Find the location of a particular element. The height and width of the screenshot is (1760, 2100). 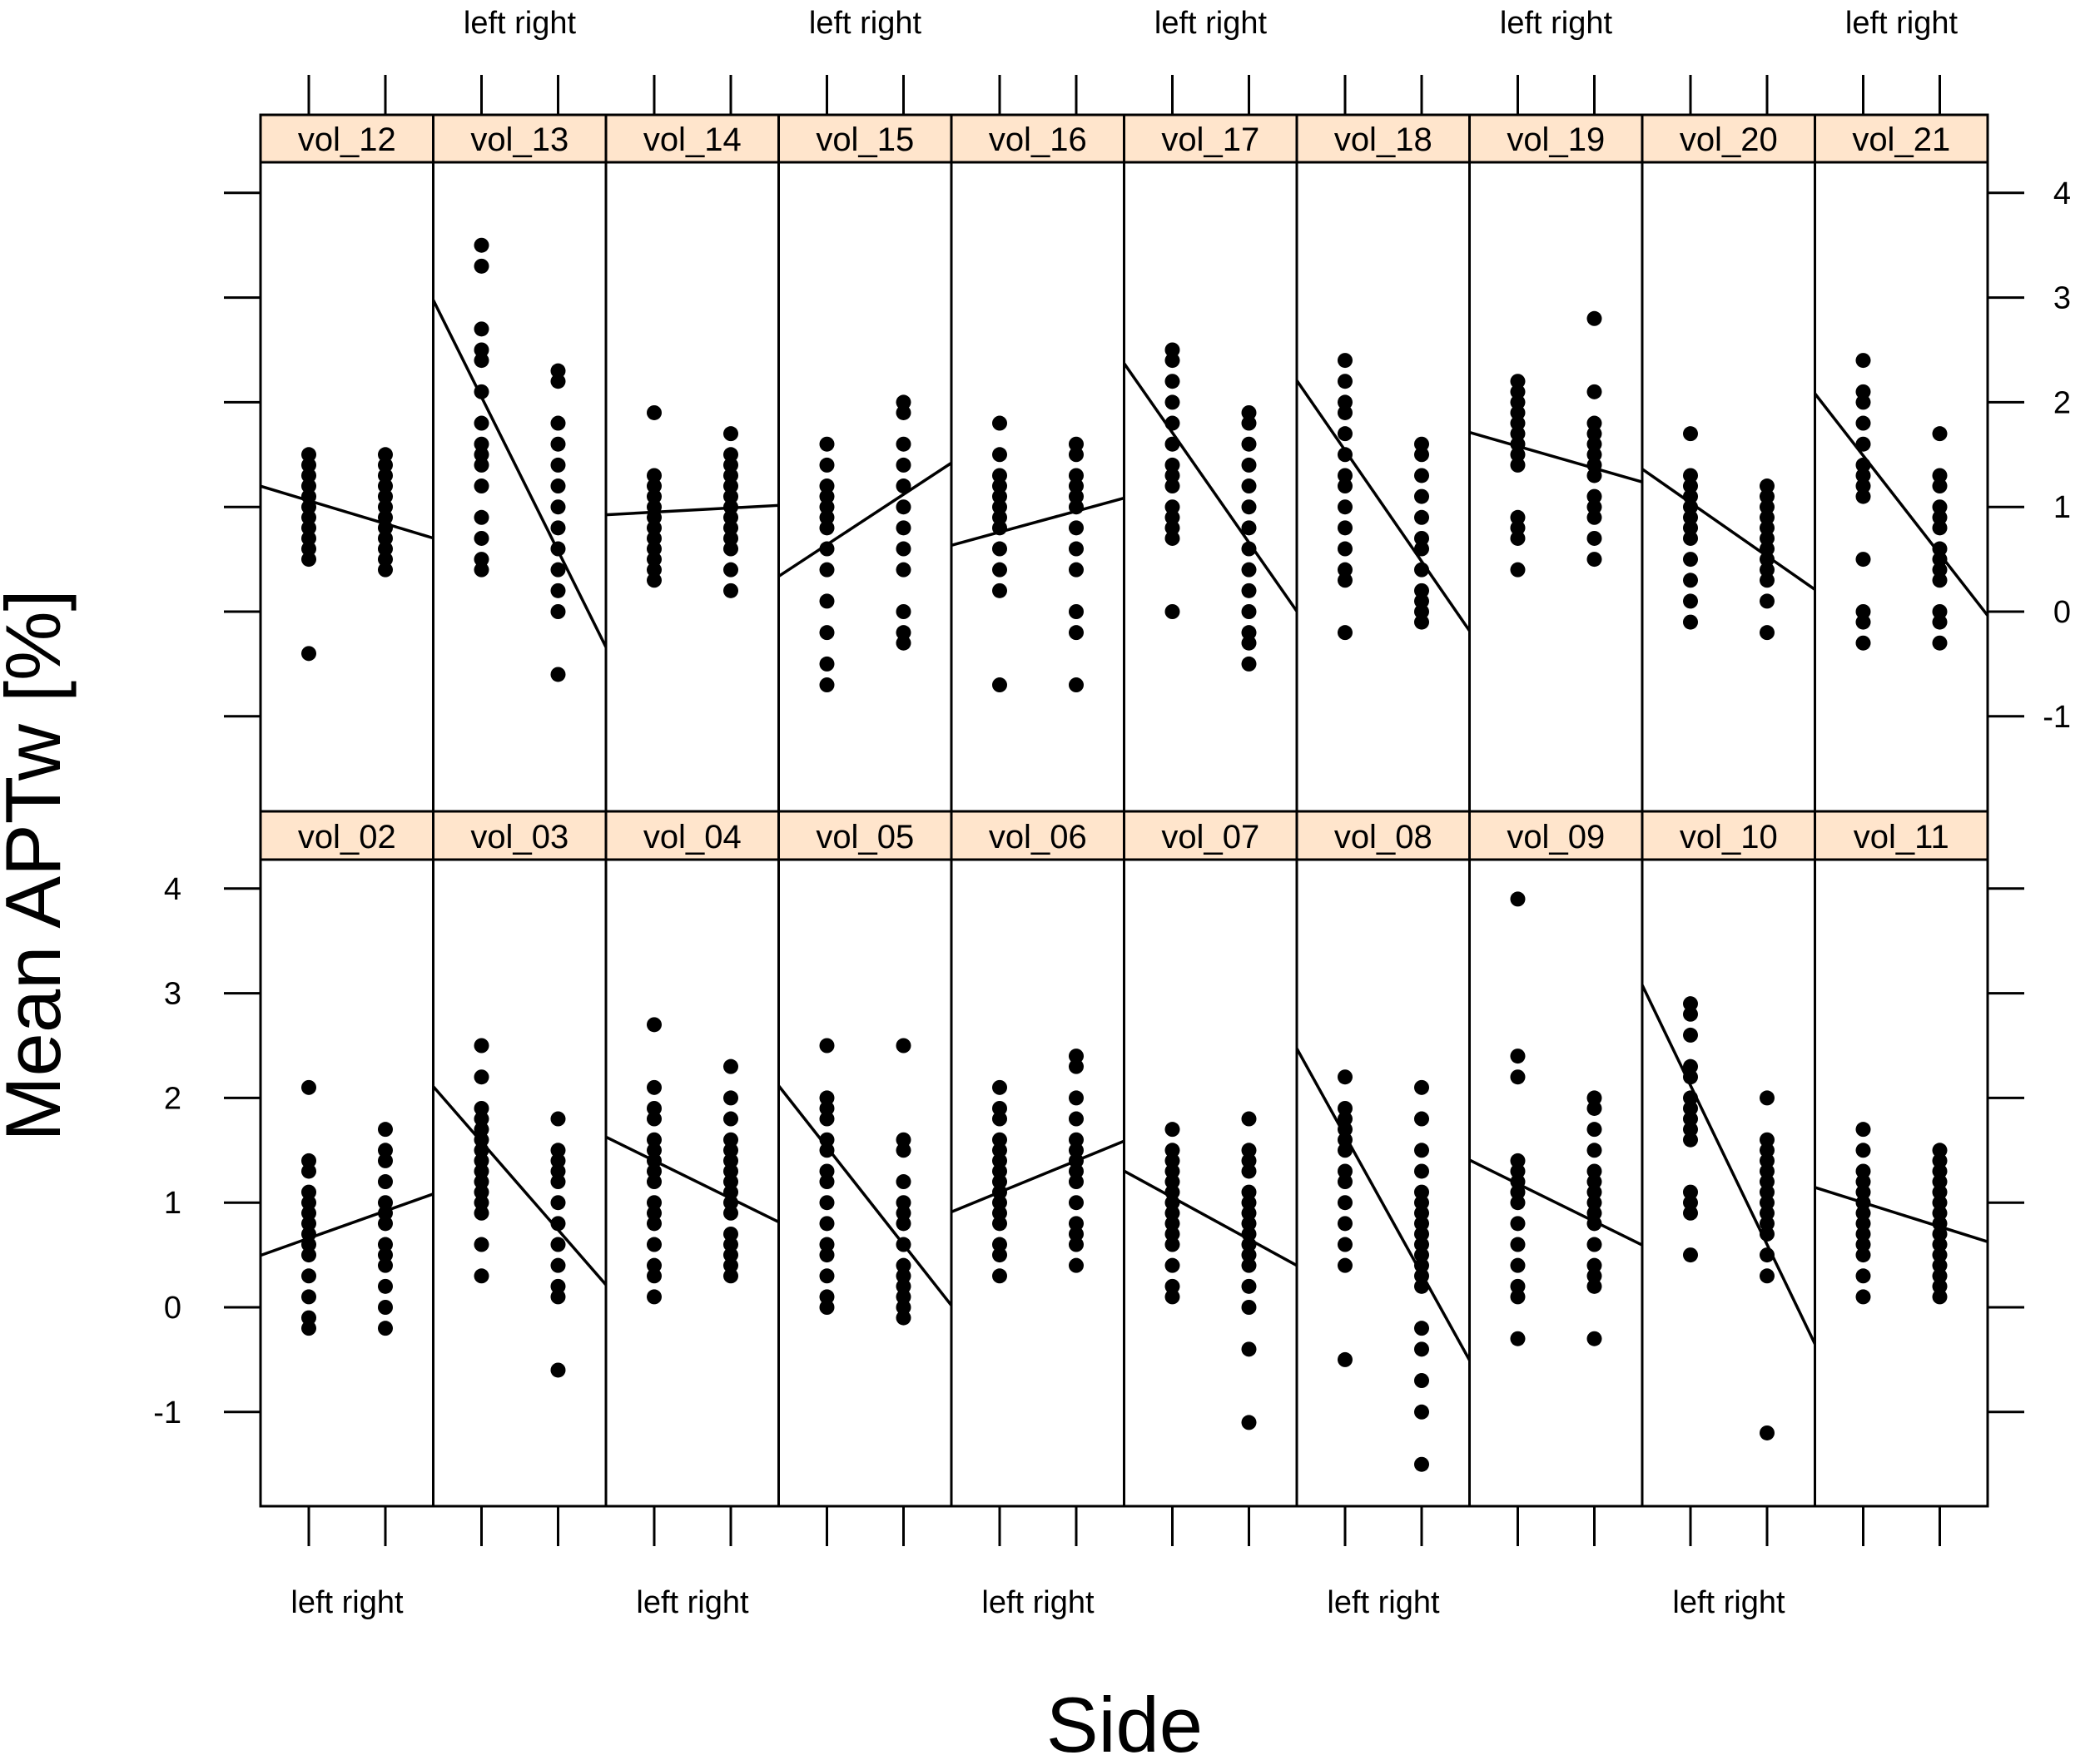

y-axis-title: Mean APTw [%] is located at coordinates (39, 865).